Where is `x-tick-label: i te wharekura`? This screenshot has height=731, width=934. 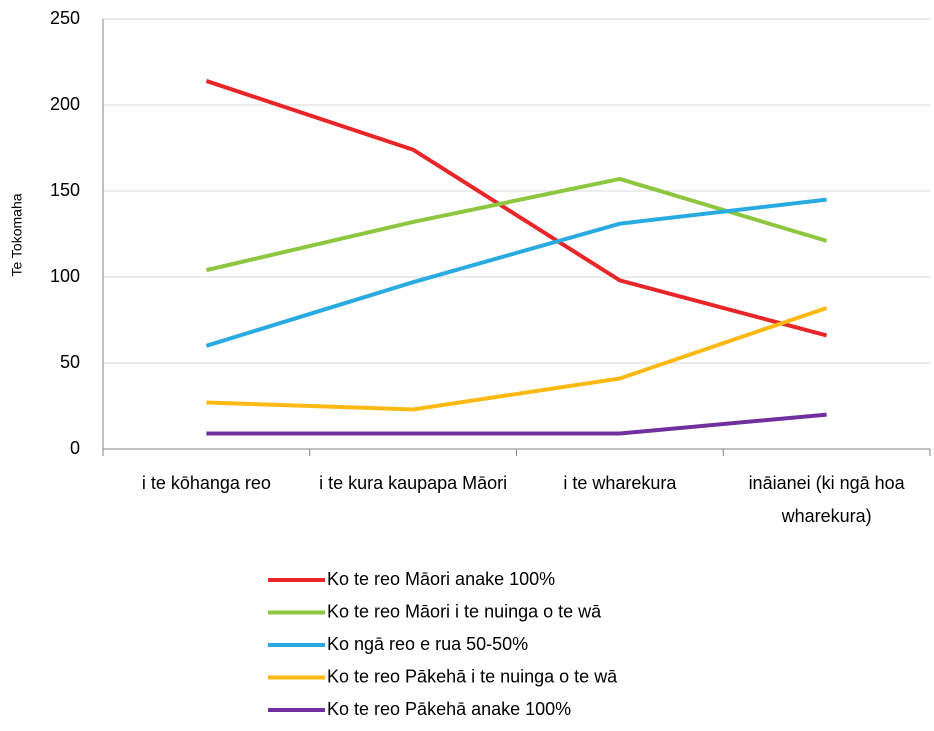
x-tick-label: i te wharekura is located at coordinates (620, 483).